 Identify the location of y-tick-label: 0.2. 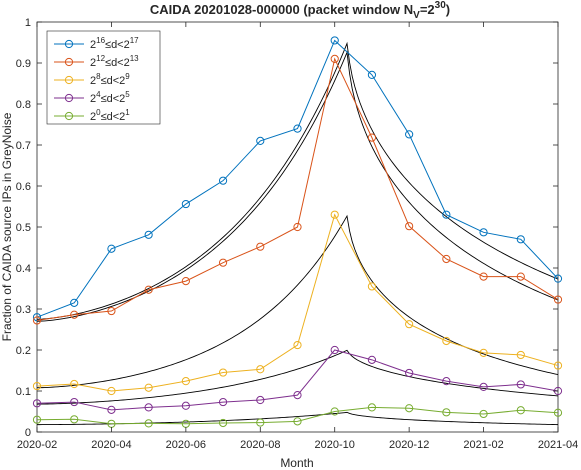
(23, 351).